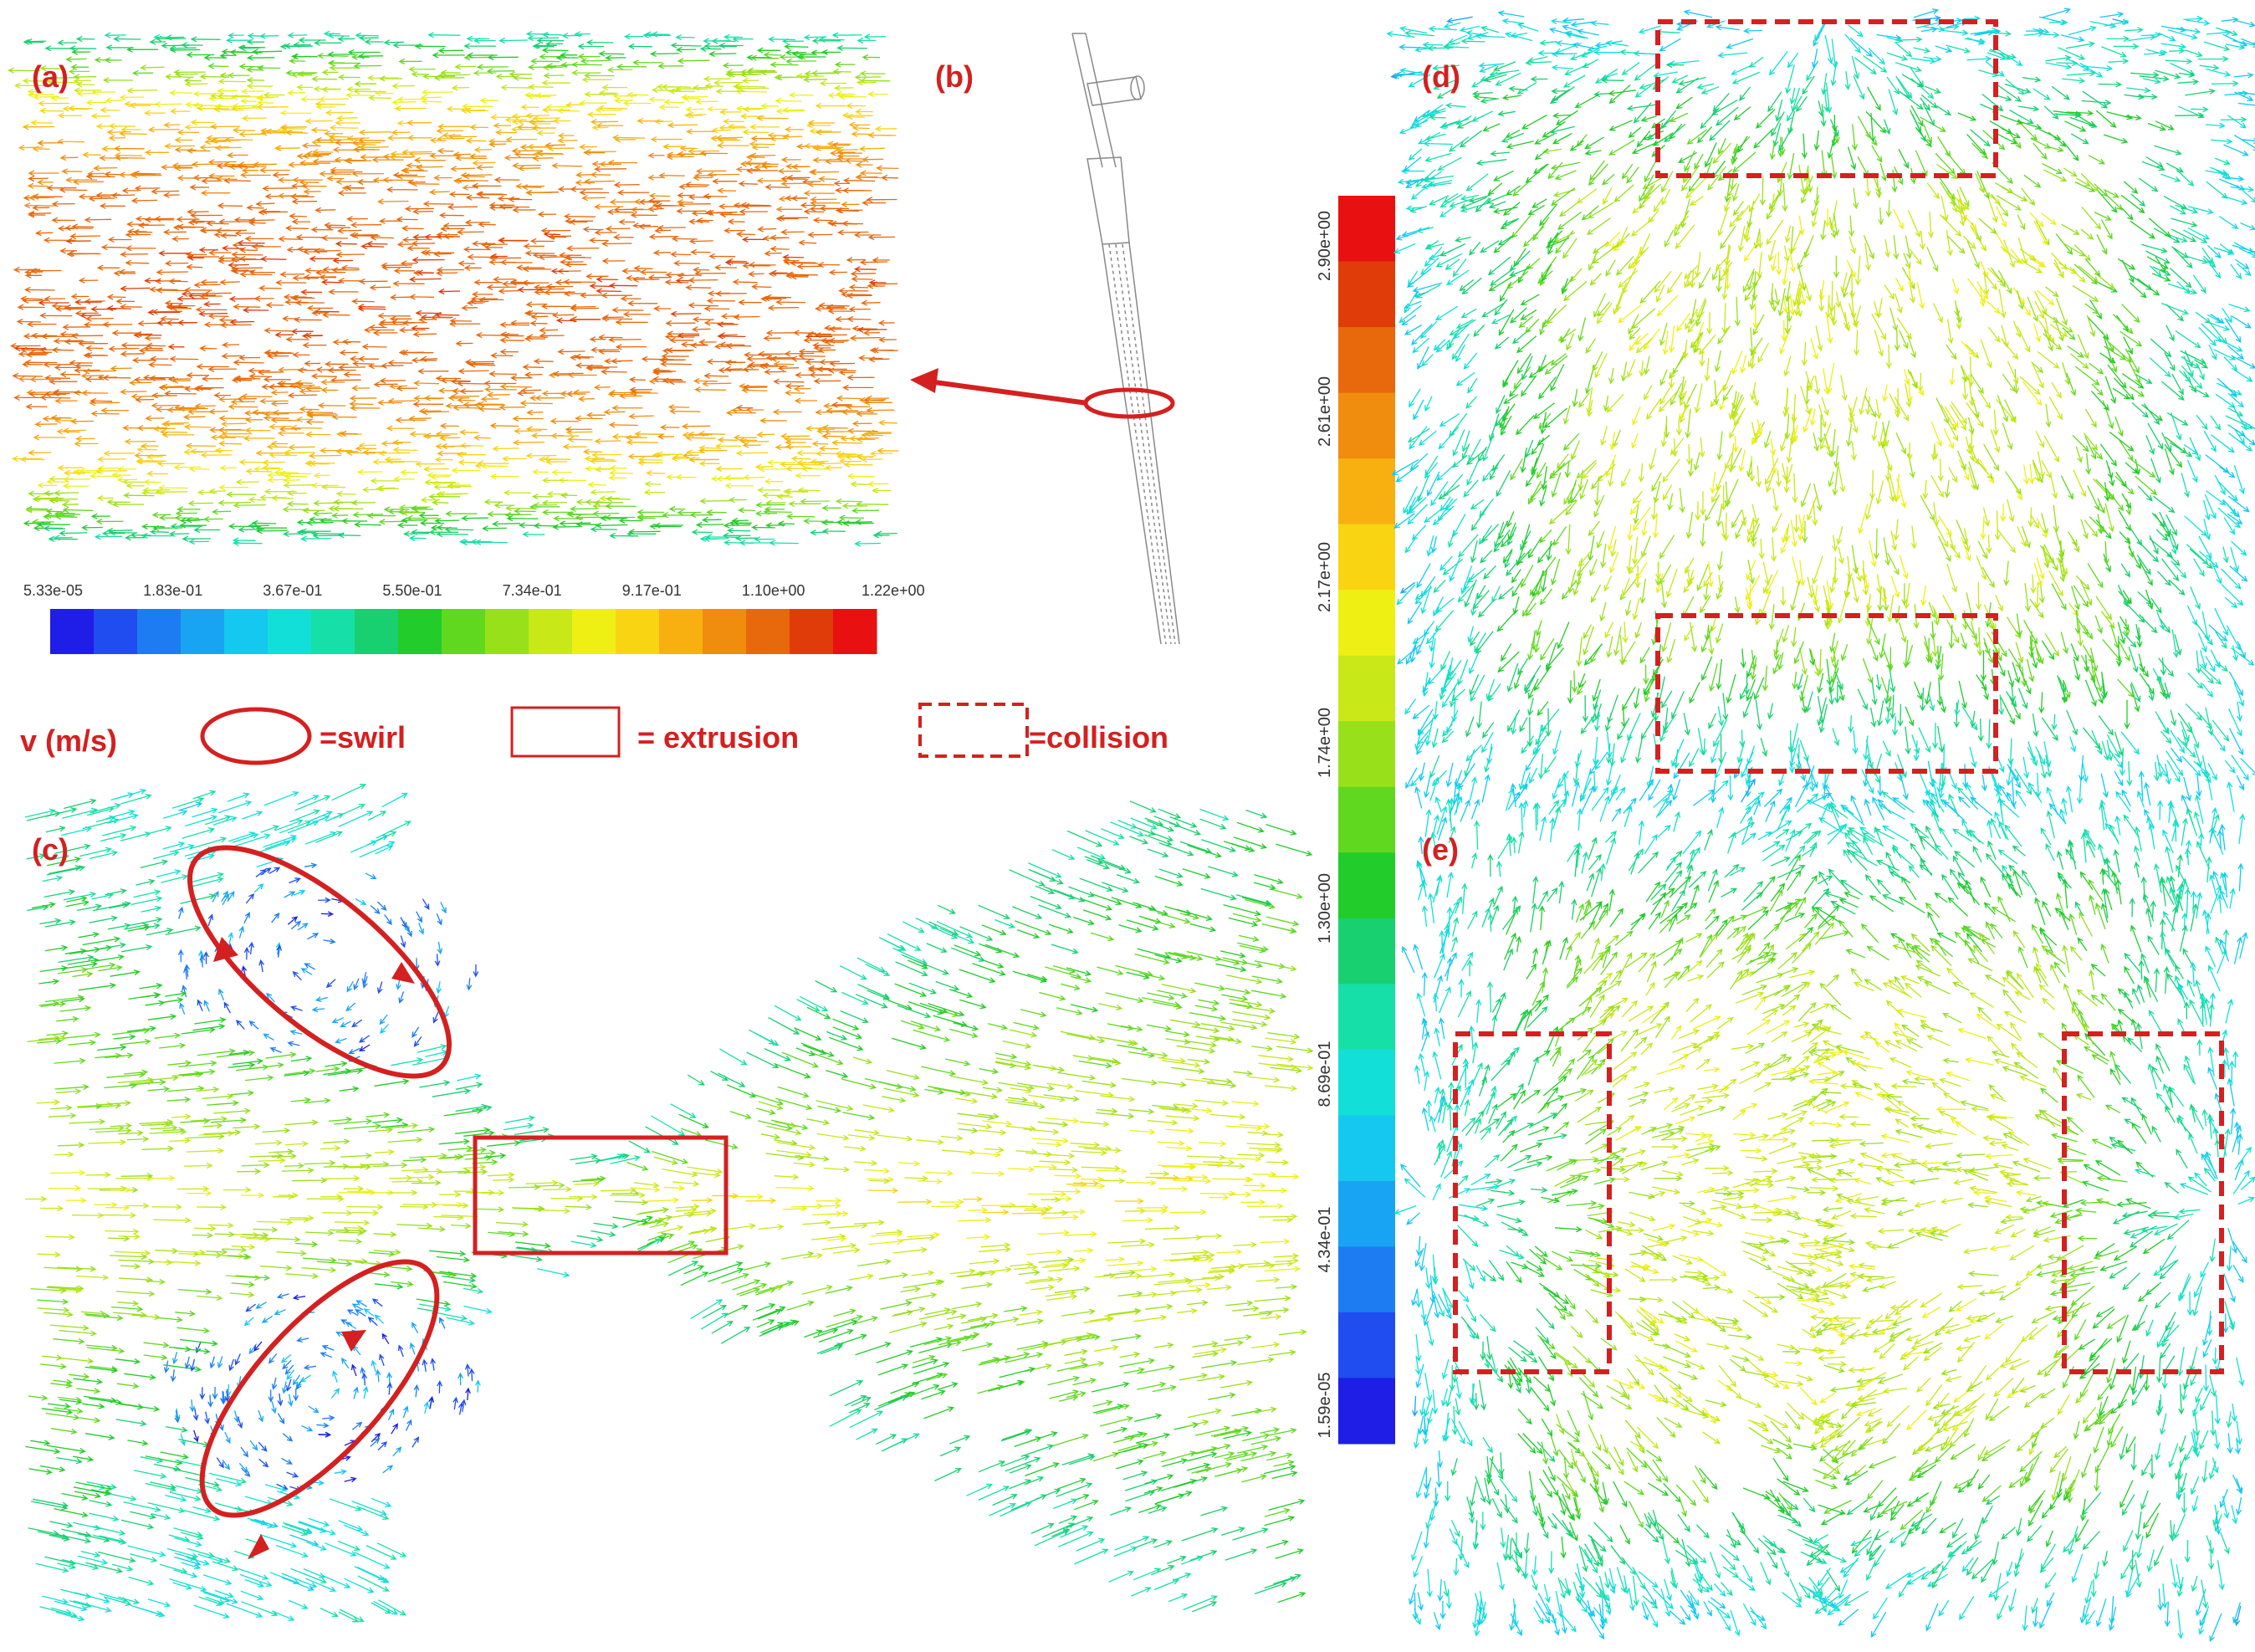  Describe the element at coordinates (50, 76) in the screenshot. I see `panel-a-label: (a)` at that location.